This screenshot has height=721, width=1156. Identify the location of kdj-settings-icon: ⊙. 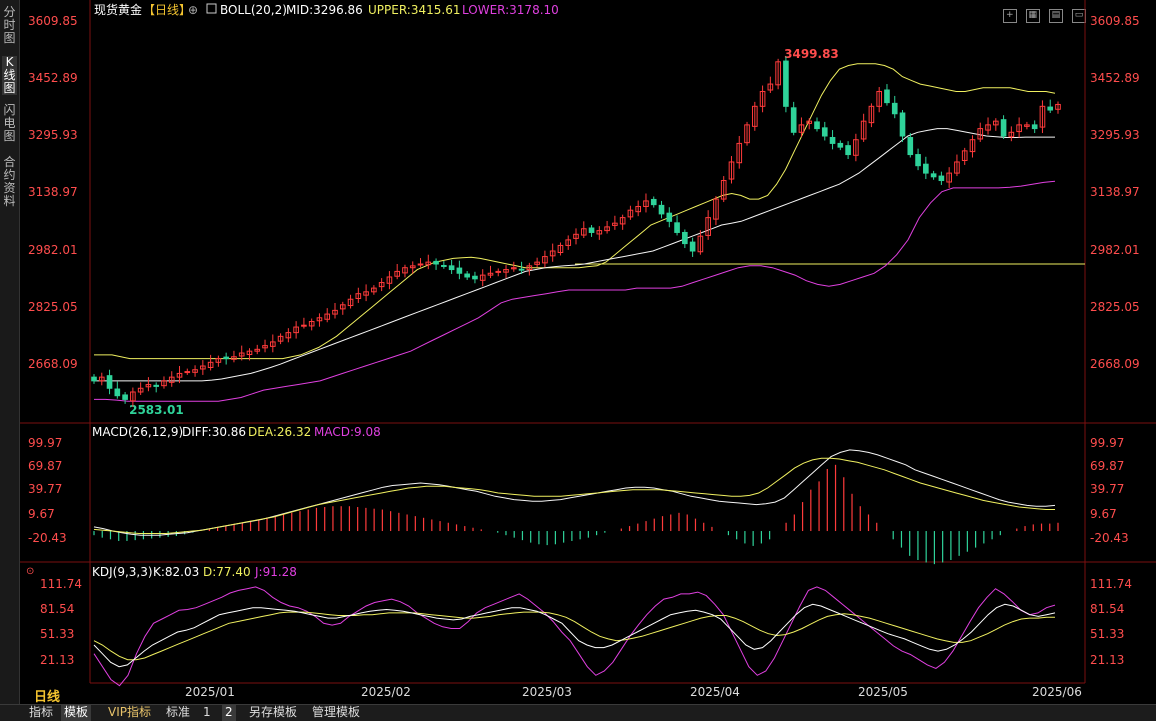
(30, 571).